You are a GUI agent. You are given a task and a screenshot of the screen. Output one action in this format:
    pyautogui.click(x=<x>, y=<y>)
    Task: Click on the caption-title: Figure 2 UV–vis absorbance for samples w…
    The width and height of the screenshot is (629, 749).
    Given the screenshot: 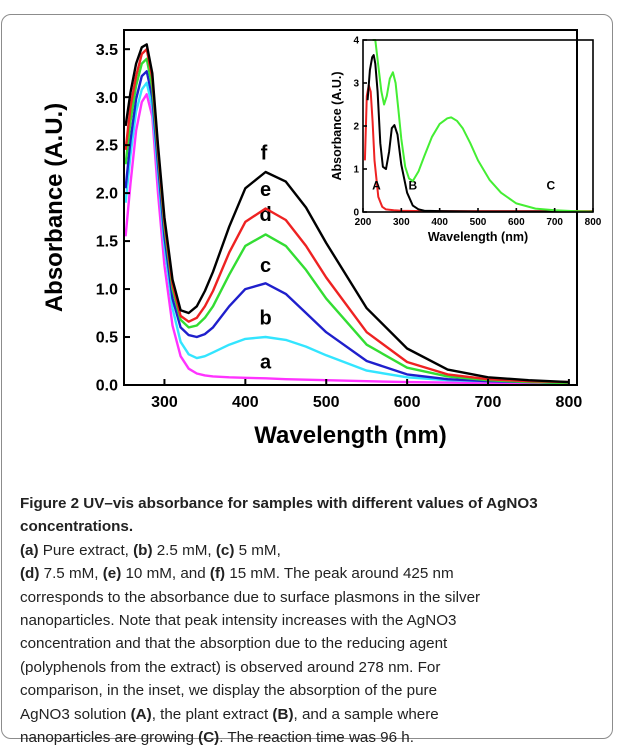 What is the action you would take?
    pyautogui.click(x=279, y=515)
    